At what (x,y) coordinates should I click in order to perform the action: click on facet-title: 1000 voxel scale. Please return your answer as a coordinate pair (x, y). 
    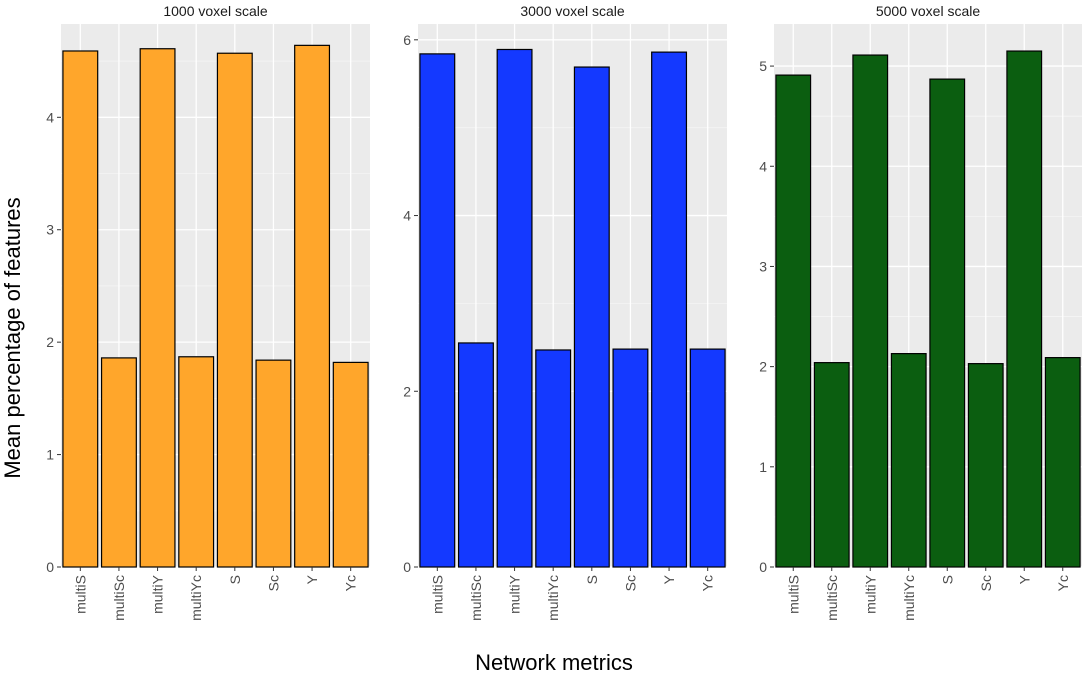
    Looking at the image, I should click on (215, 11).